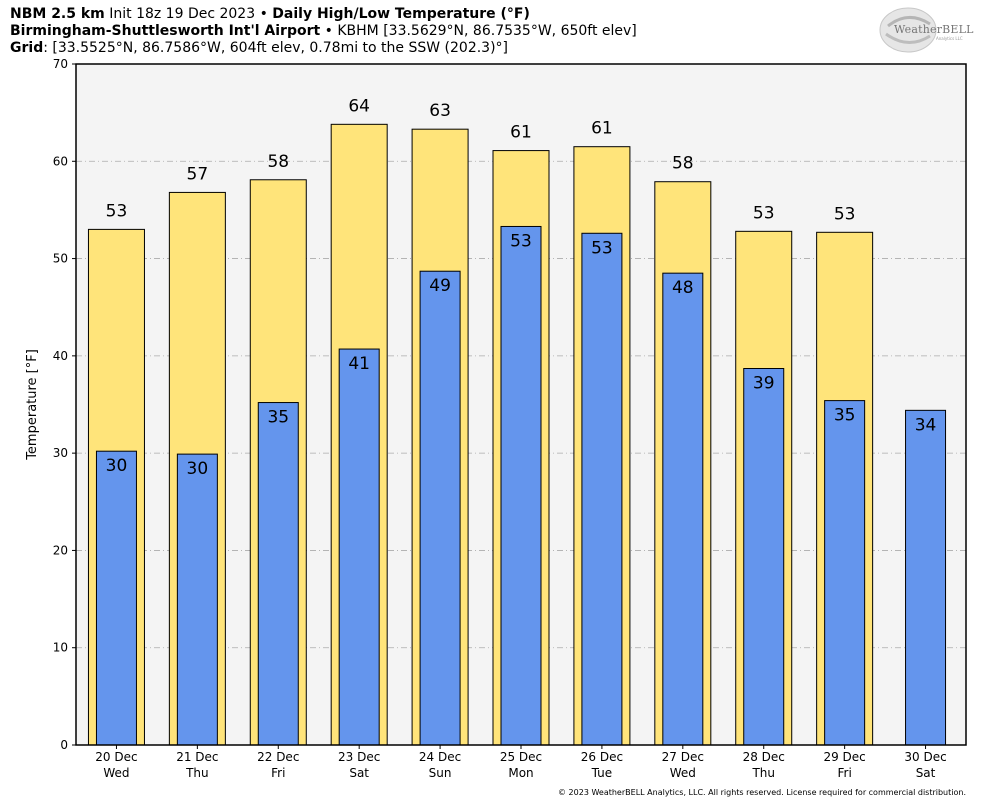 This screenshot has width=984, height=808. Describe the element at coordinates (764, 384) in the screenshot. I see `low-value-label: 39` at that location.